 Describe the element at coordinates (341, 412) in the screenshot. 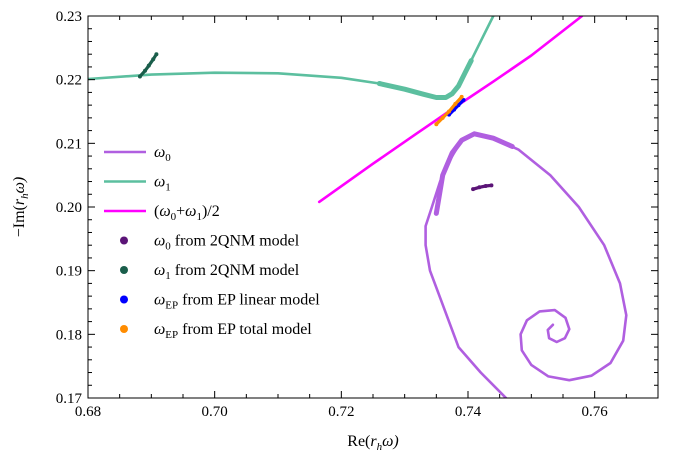

I see `x-tick-label-2: 0.72` at that location.